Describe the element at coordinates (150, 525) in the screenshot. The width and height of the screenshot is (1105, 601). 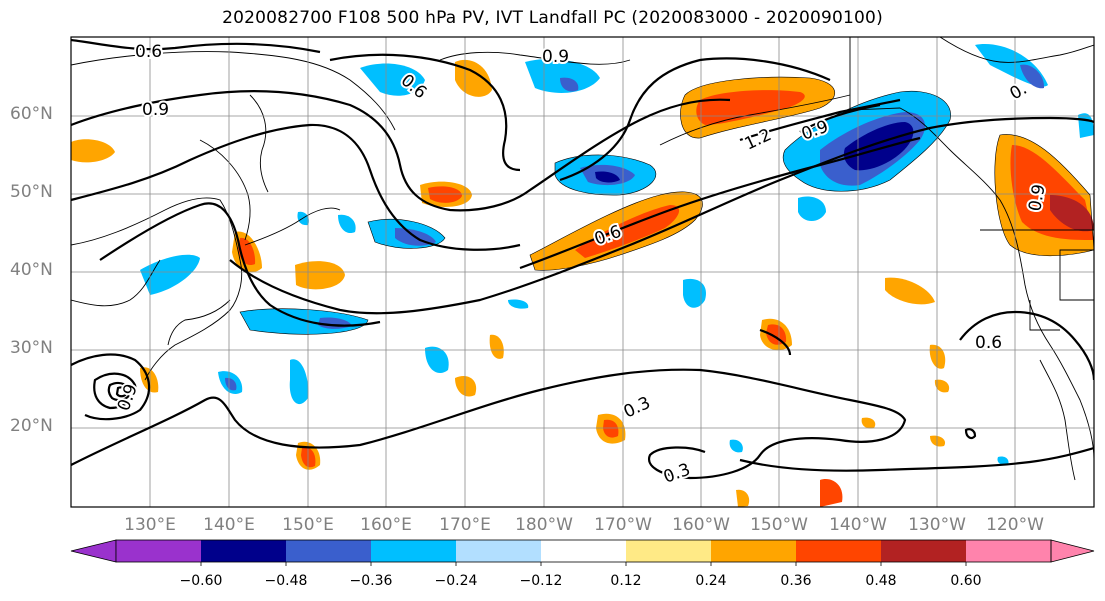
I see `lon-label: 130°E` at that location.